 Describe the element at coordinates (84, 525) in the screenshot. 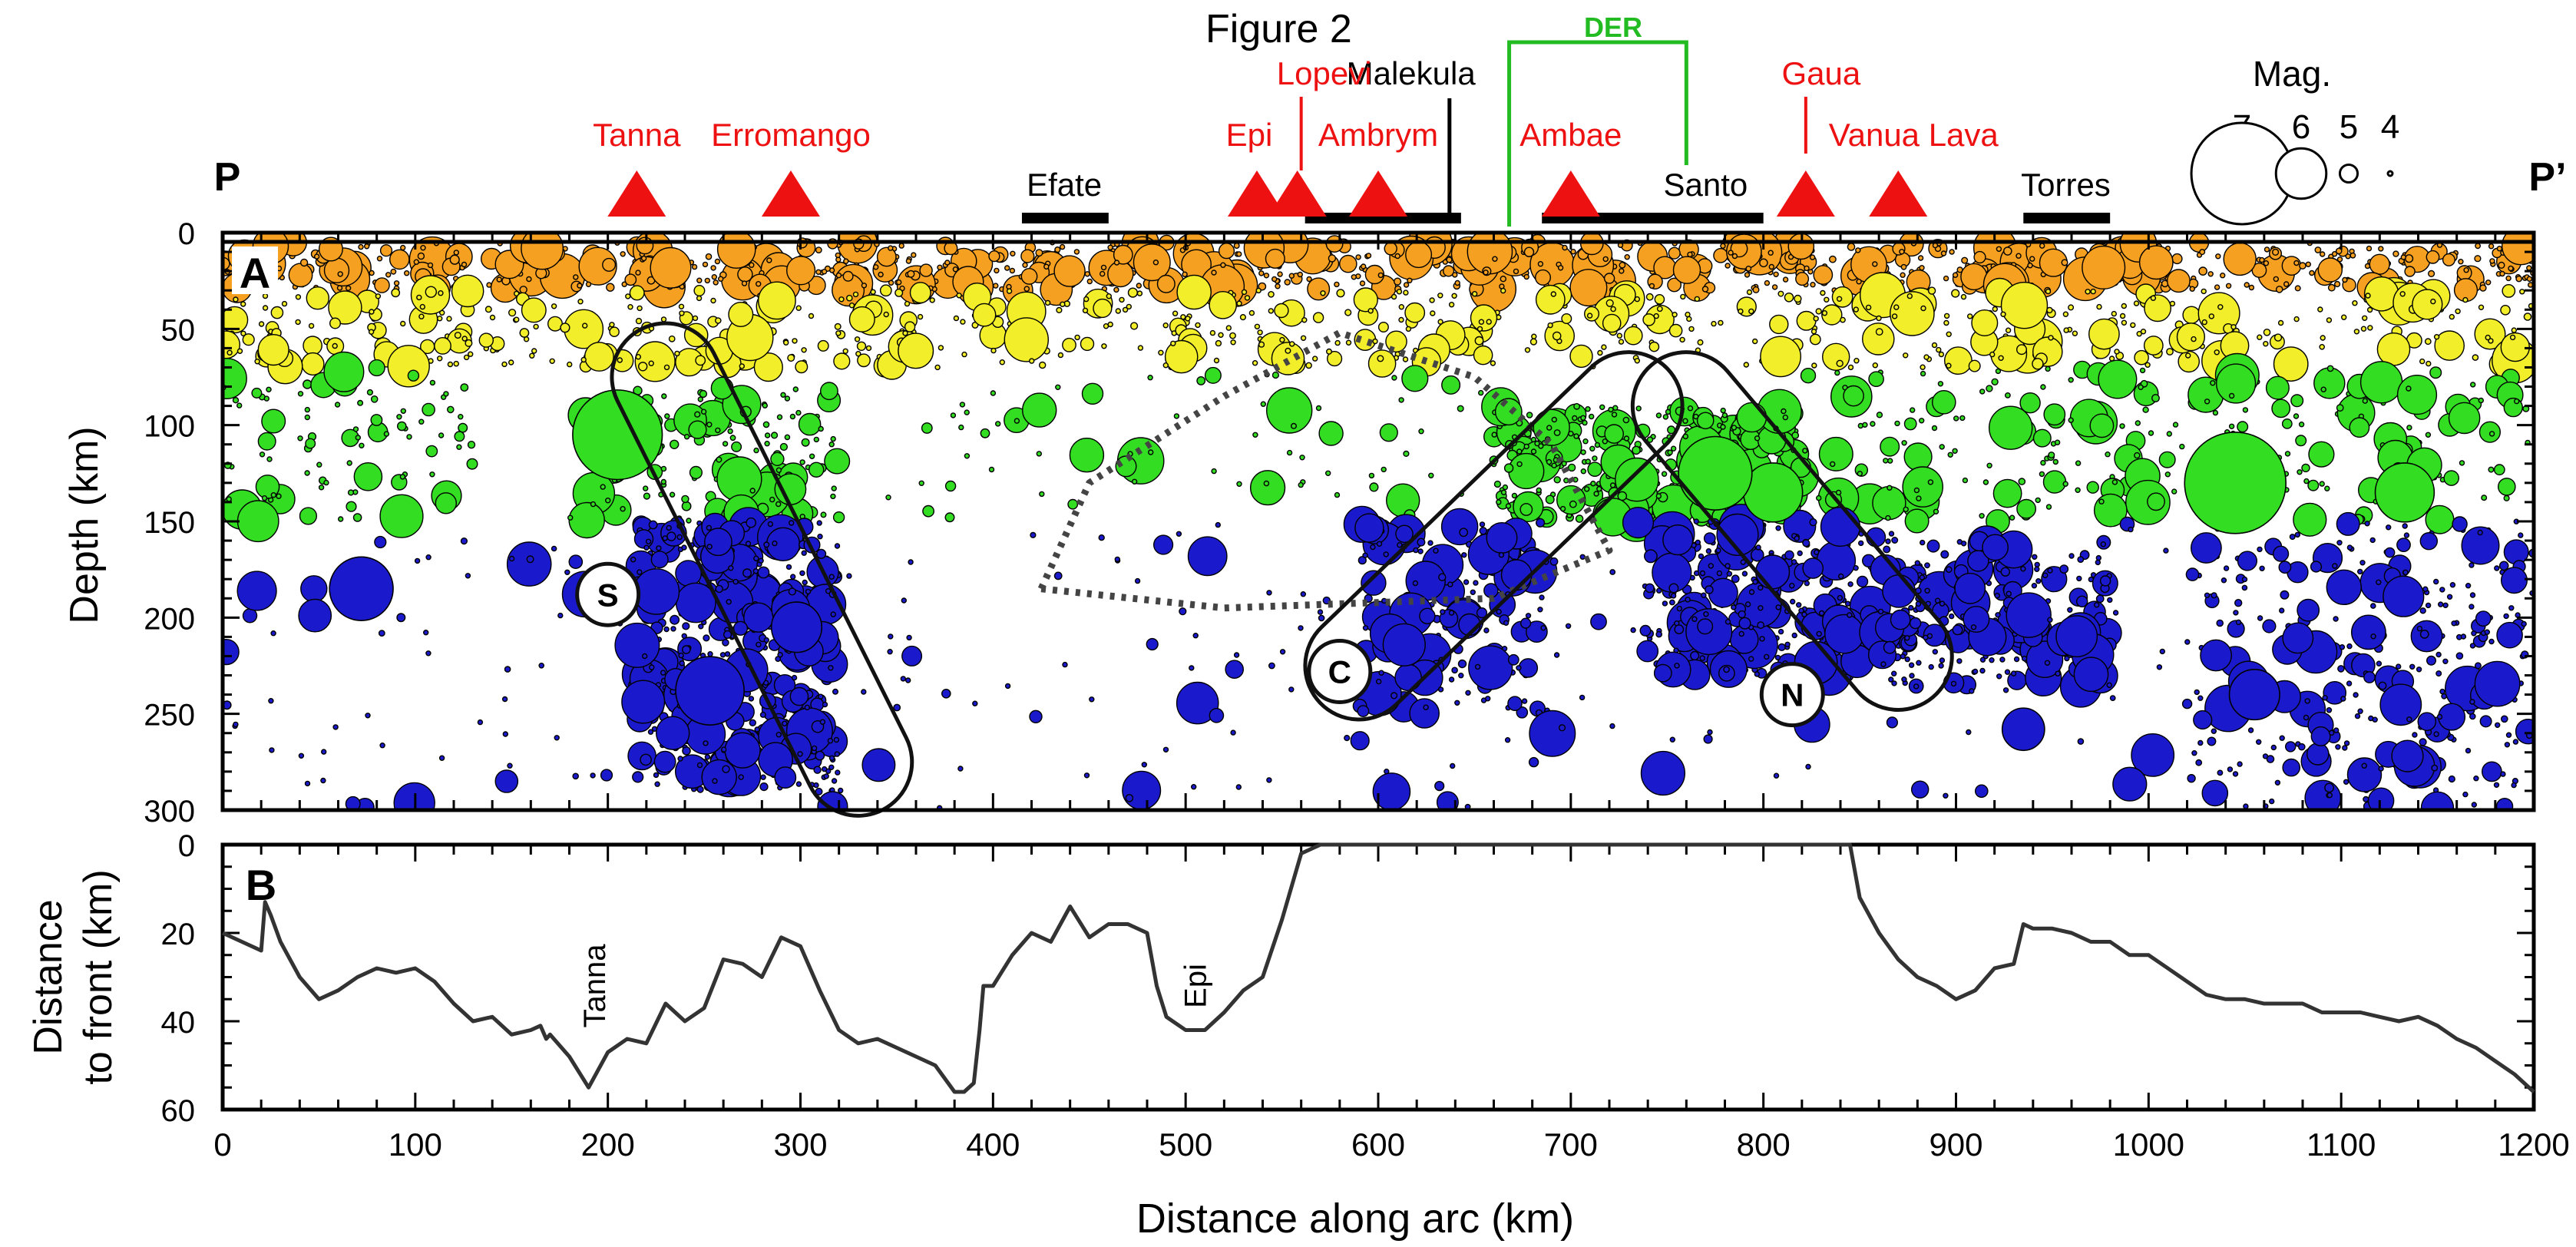

I see `panel-a-y-axis-label: Depth (km)` at that location.